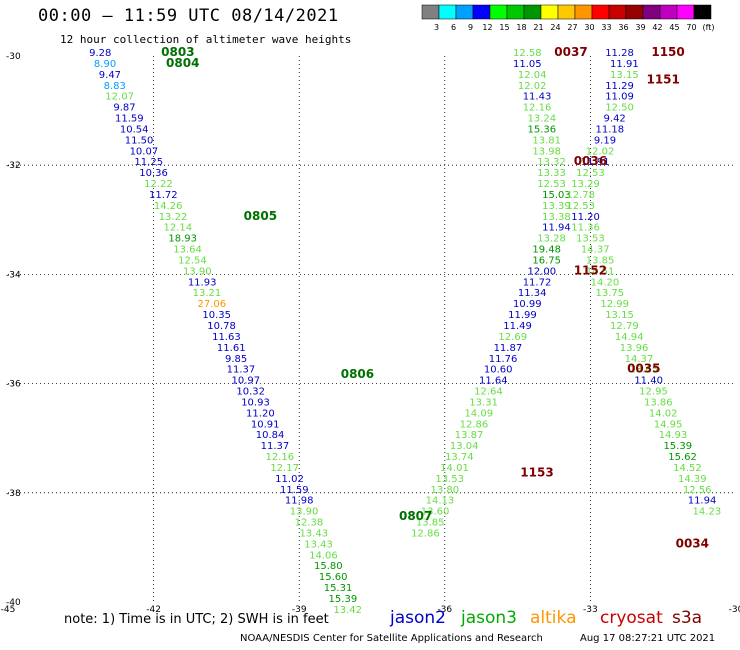 Image resolution: width=740 pixels, height=650 pixels. I want to click on wave-height-point: 13.33, so click(551, 173).